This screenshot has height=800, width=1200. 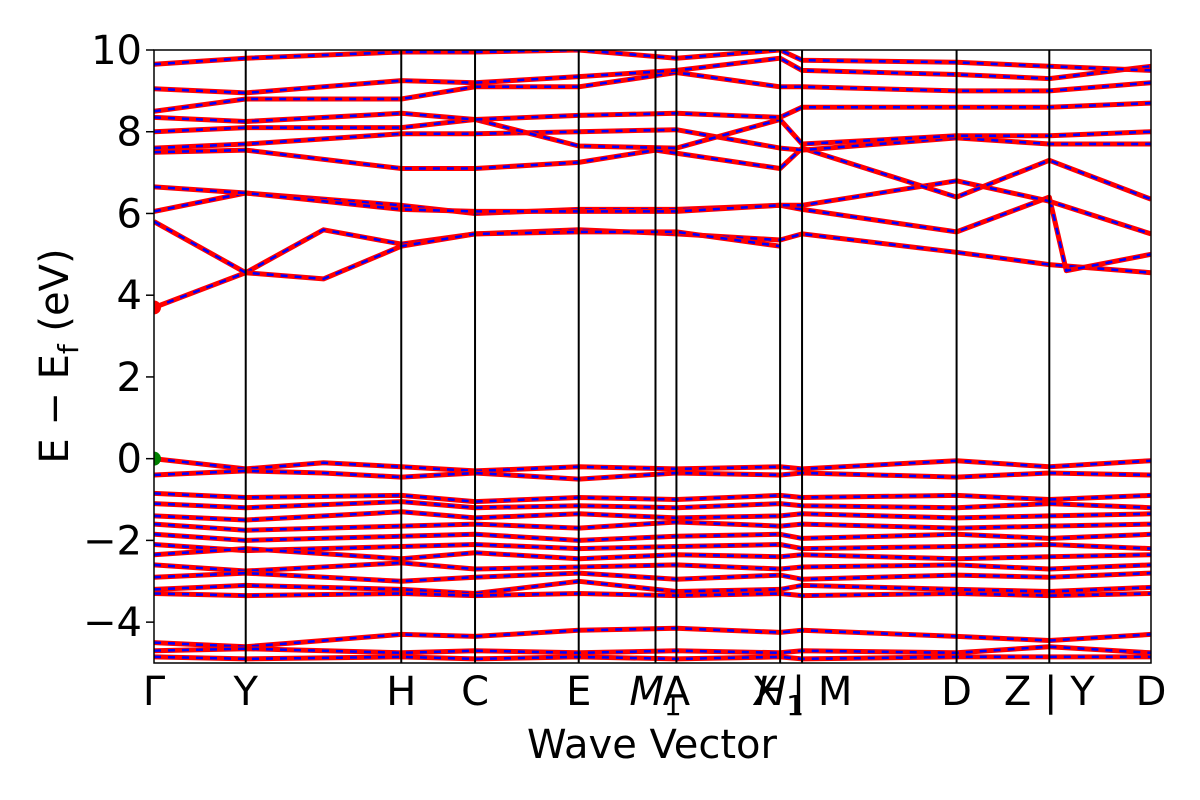 What do you see at coordinates (129, 133) in the screenshot?
I see `y-tick-label-6: 8` at bounding box center [129, 133].